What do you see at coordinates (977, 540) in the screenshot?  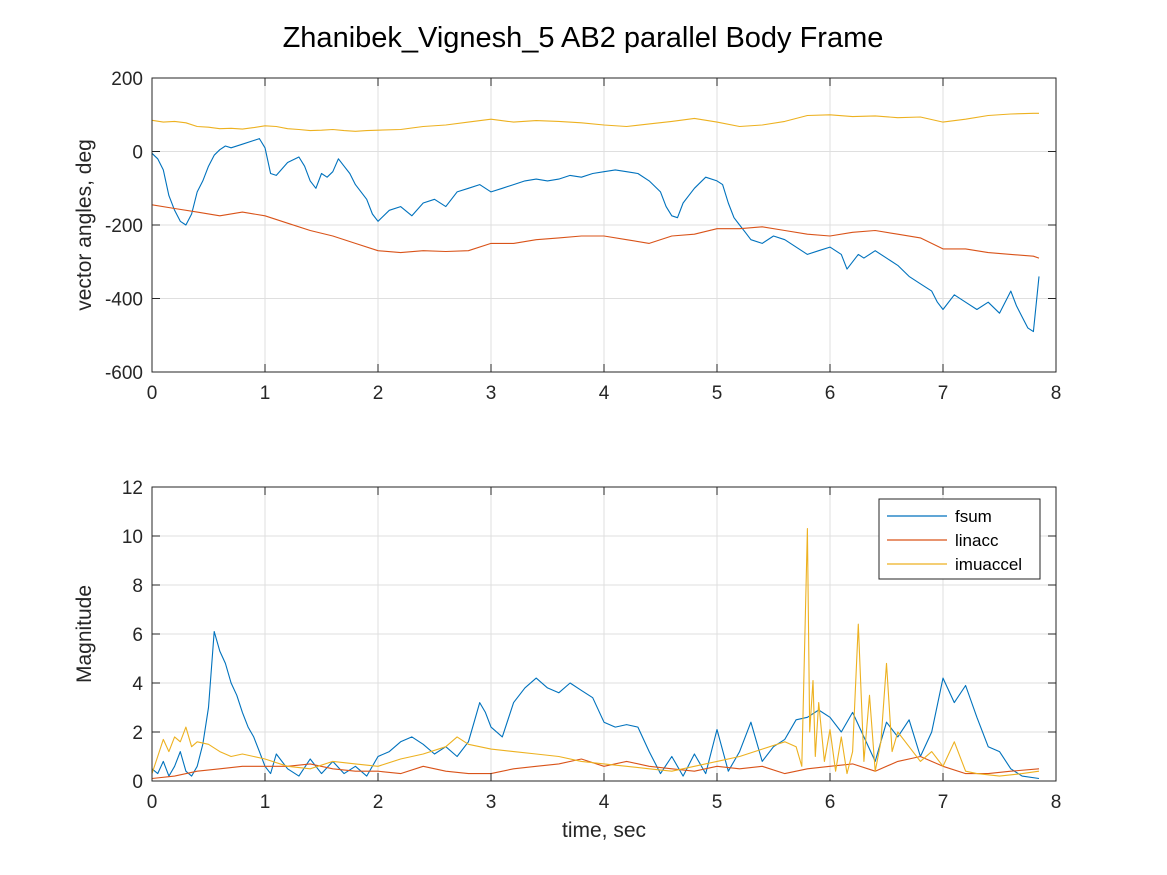 I see `legend-label-linacc: linacc` at bounding box center [977, 540].